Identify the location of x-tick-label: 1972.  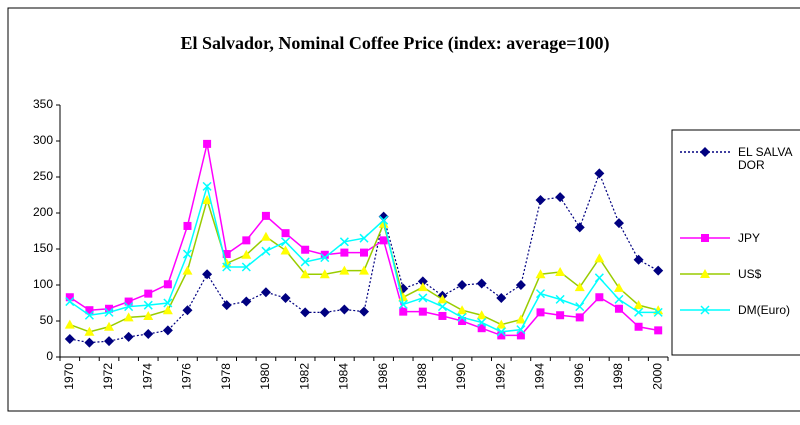
(108, 376).